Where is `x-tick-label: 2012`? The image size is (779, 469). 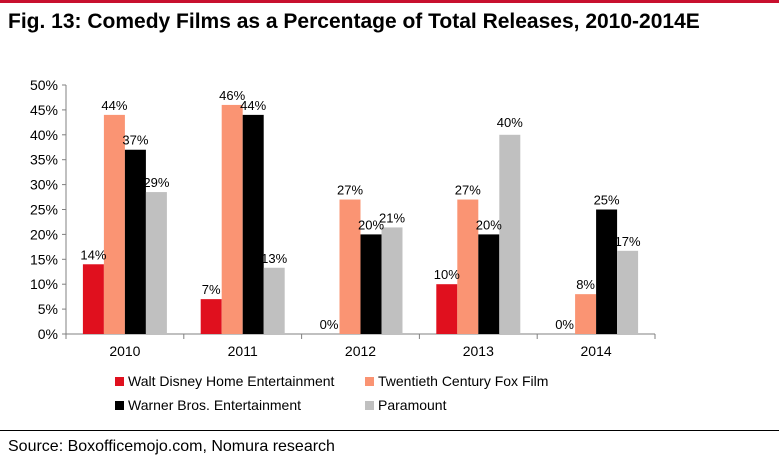
x-tick-label: 2012 is located at coordinates (360, 351).